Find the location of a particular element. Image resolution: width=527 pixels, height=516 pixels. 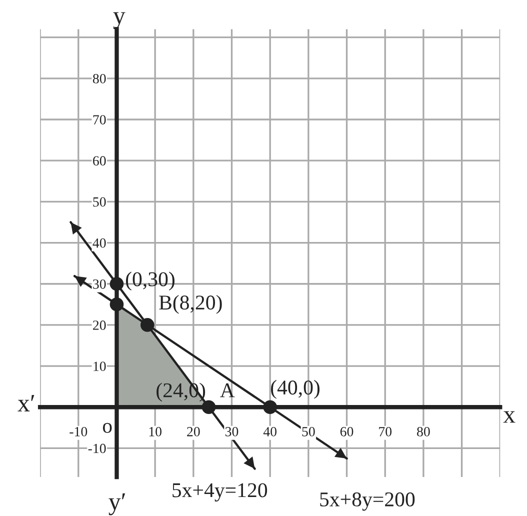

y-tick-label: 30 is located at coordinates (99, 284).